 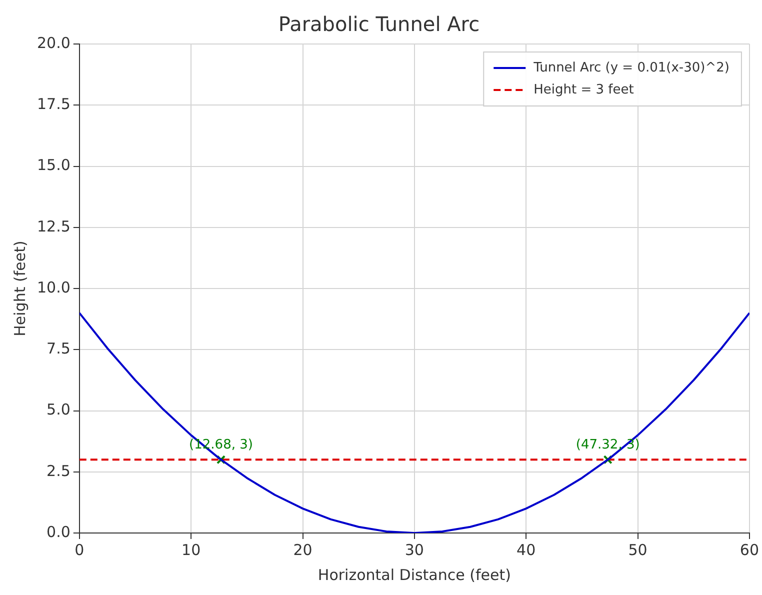 What do you see at coordinates (53, 165) in the screenshot?
I see `y-tick-label: 15.0` at bounding box center [53, 165].